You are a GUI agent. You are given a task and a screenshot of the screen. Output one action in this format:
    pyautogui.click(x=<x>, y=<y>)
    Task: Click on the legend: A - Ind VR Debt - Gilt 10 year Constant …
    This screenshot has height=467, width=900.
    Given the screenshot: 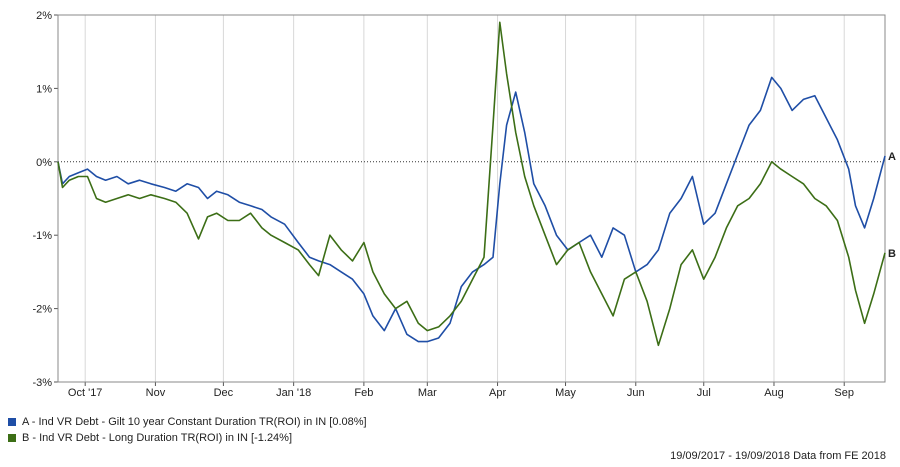 What is the action you would take?
    pyautogui.click(x=187, y=430)
    